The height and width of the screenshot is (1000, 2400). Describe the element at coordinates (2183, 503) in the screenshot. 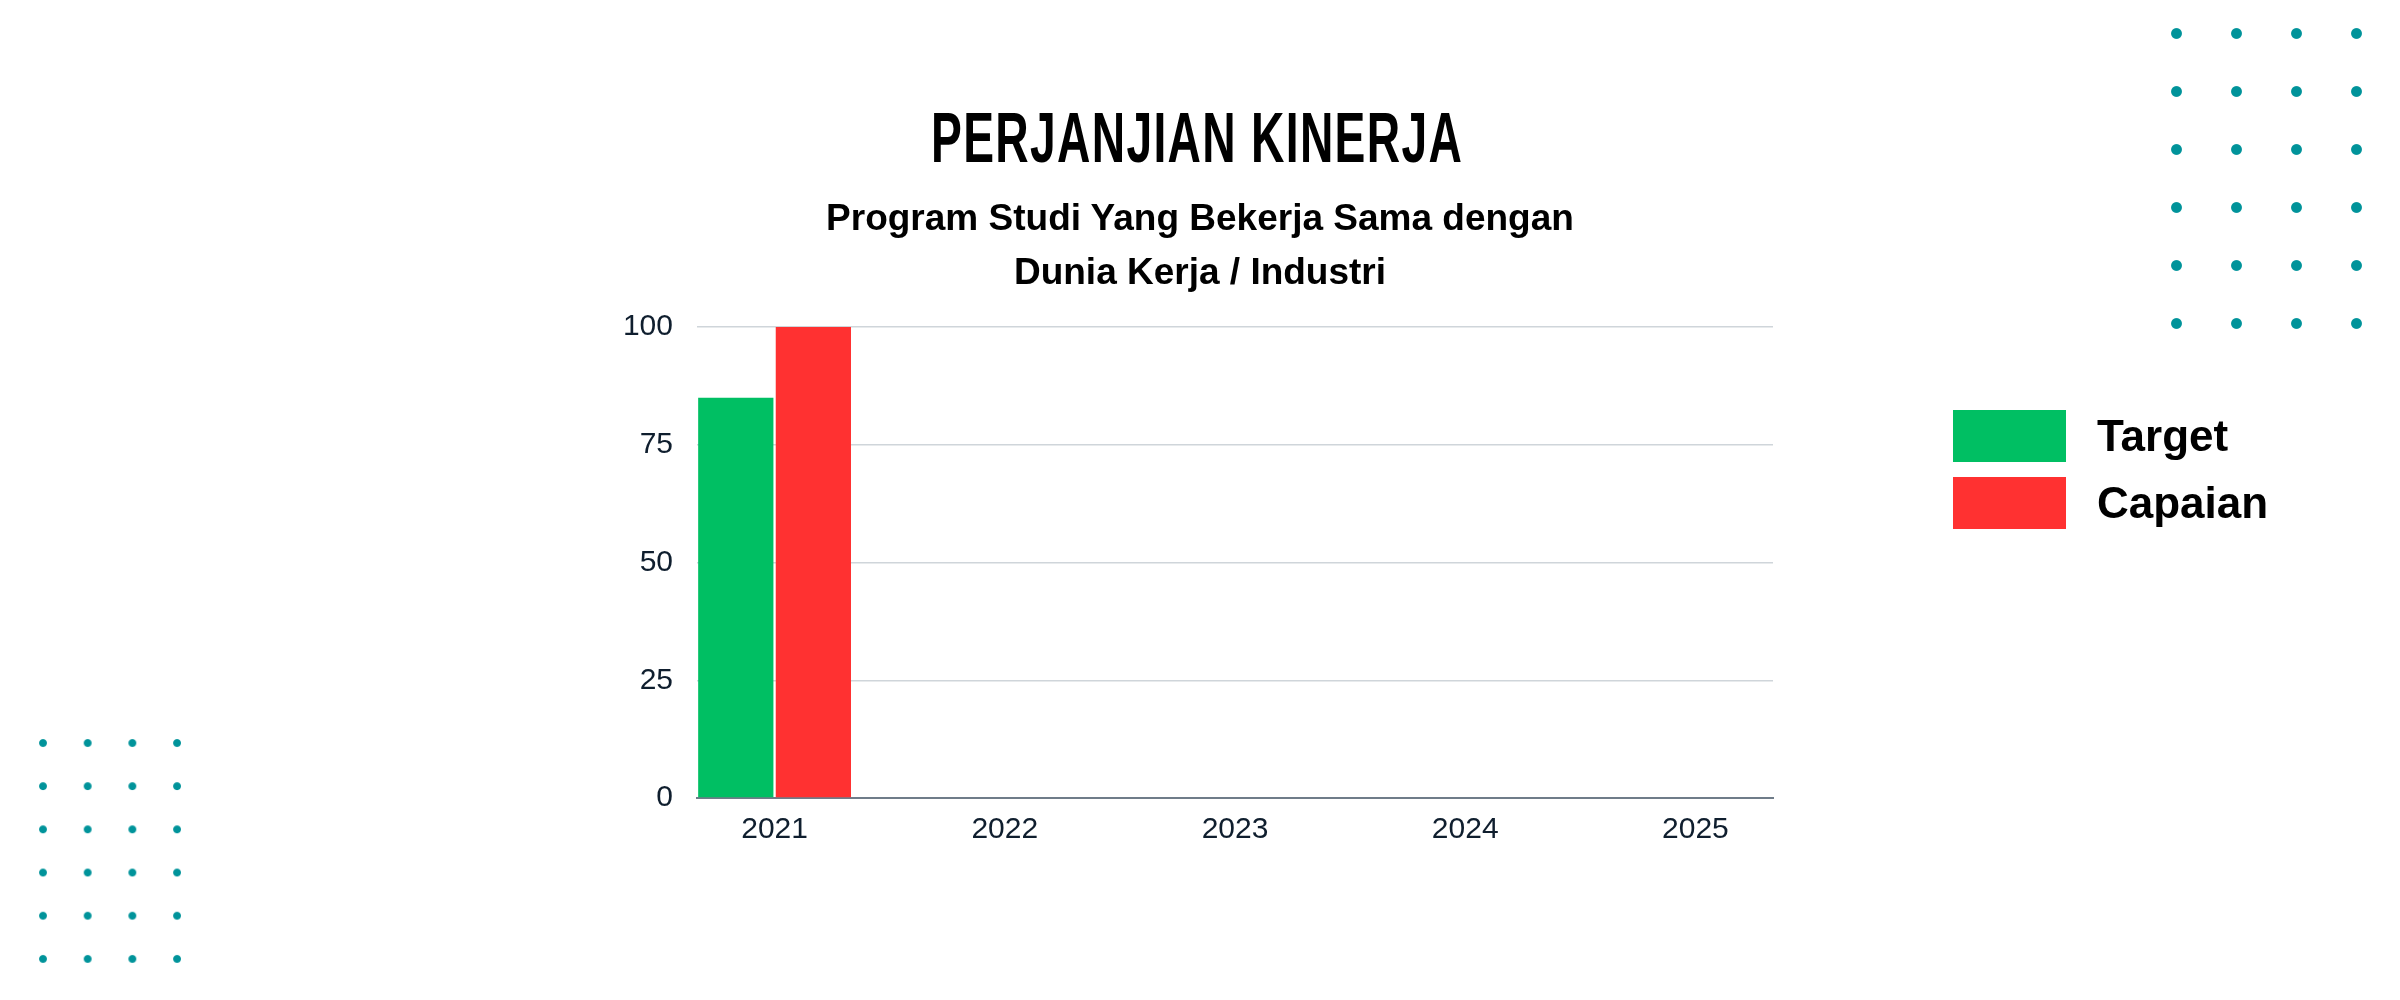

I see `legend-label: Capaian` at that location.